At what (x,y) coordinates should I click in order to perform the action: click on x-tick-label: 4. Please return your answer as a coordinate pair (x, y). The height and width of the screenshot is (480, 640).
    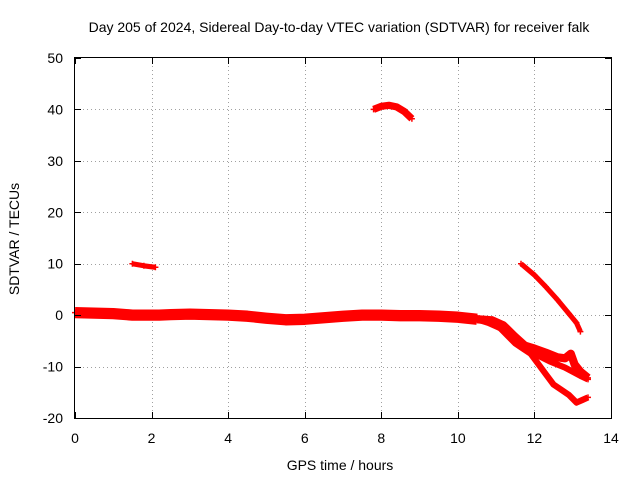
    Looking at the image, I should click on (228, 438).